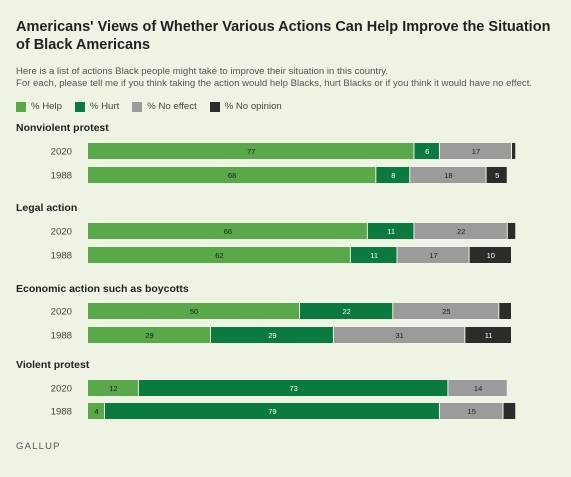 Image resolution: width=571 pixels, height=477 pixels. Describe the element at coordinates (137, 106) in the screenshot. I see `legend-swatch-no-effect` at that location.